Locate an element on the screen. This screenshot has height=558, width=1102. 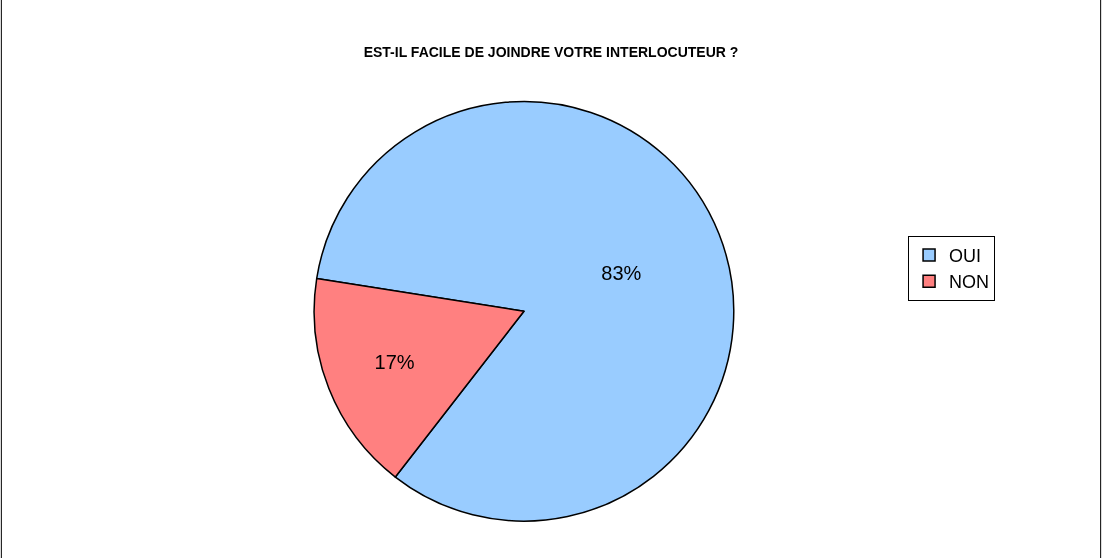
legend-label: OUI is located at coordinates (965, 255).